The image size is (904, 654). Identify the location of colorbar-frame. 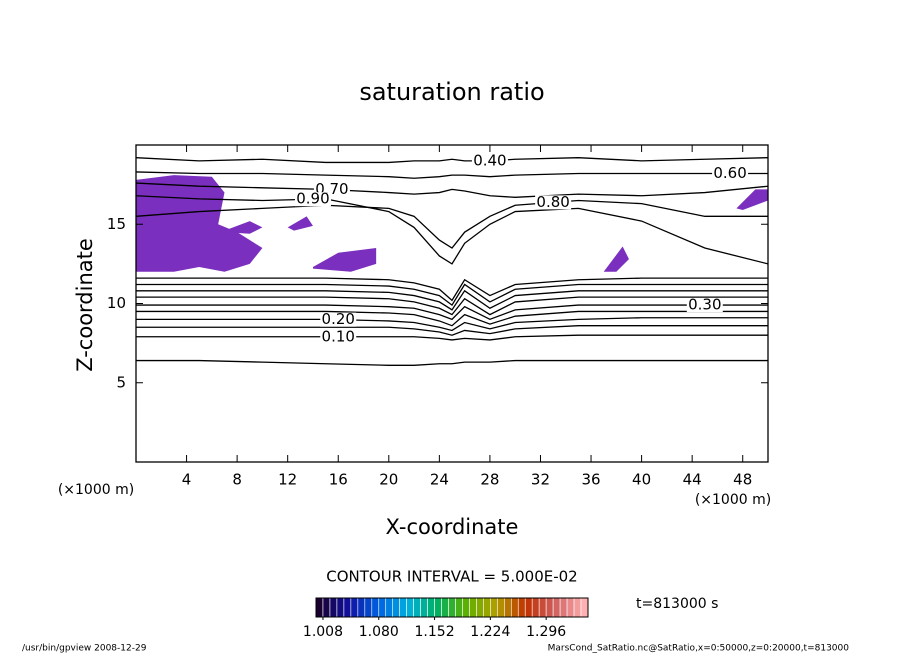
(452, 607).